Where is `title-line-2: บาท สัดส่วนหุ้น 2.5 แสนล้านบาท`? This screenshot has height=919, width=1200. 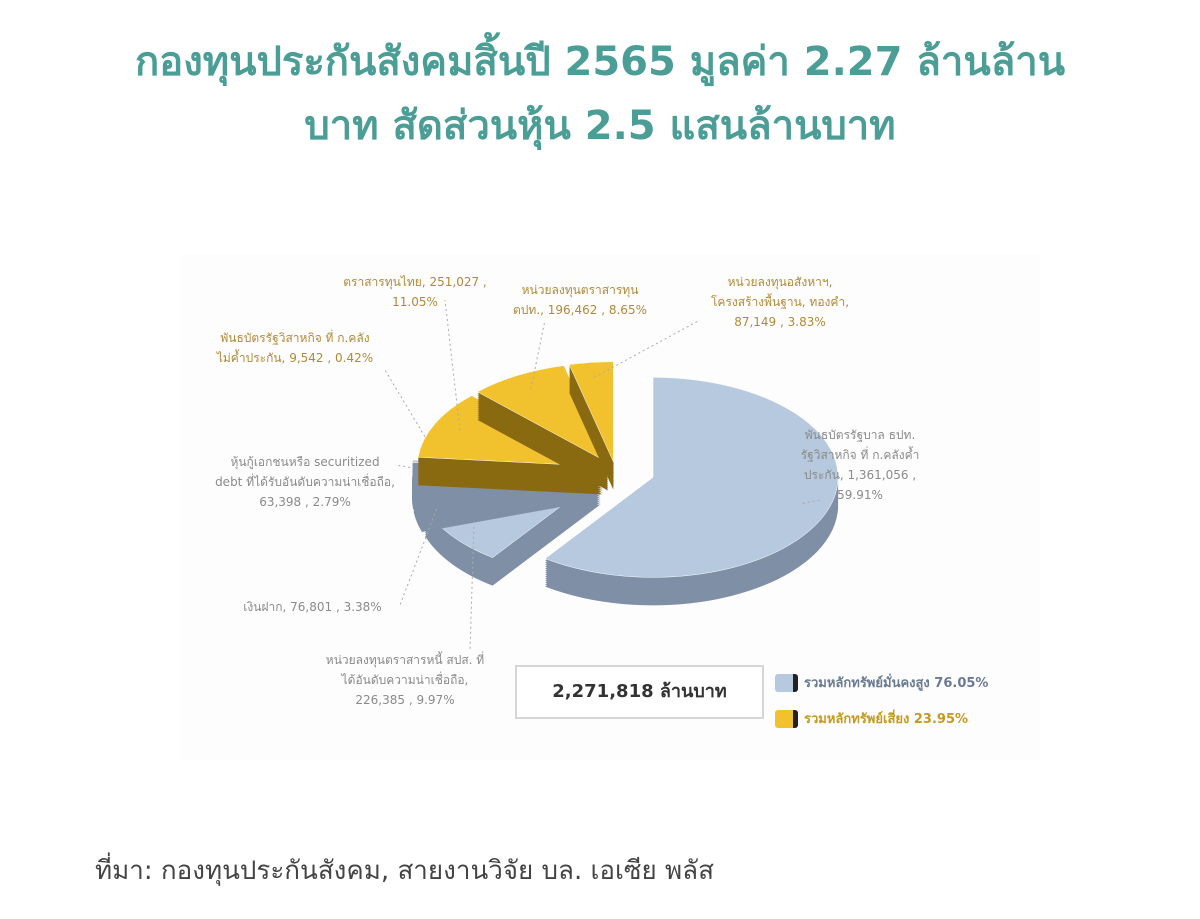
title-line-2: บาท สัดส่วนหุ้น 2.5 แสนล้านบาท is located at coordinates (600, 126).